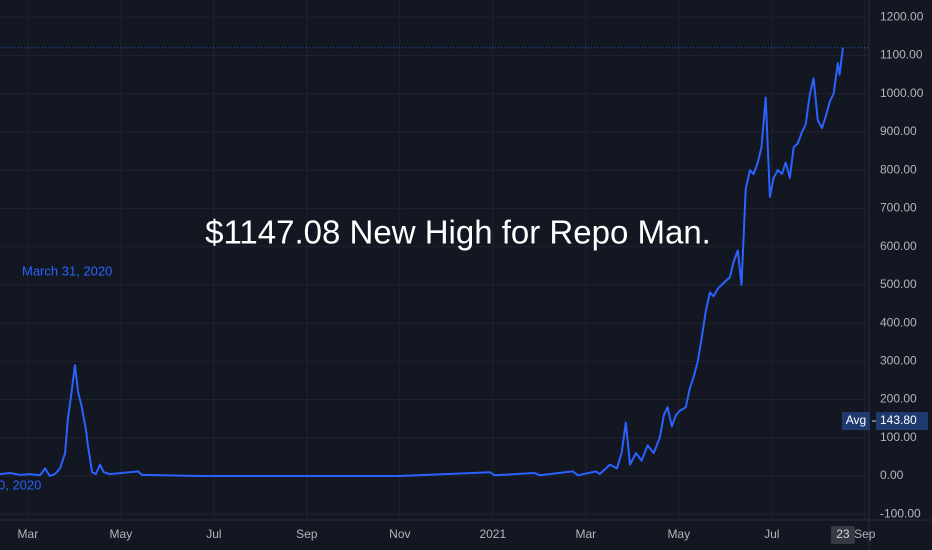 Image resolution: width=932 pixels, height=550 pixels. Describe the element at coordinates (900, 513) in the screenshot. I see `y-tick-label: -100.00` at that location.